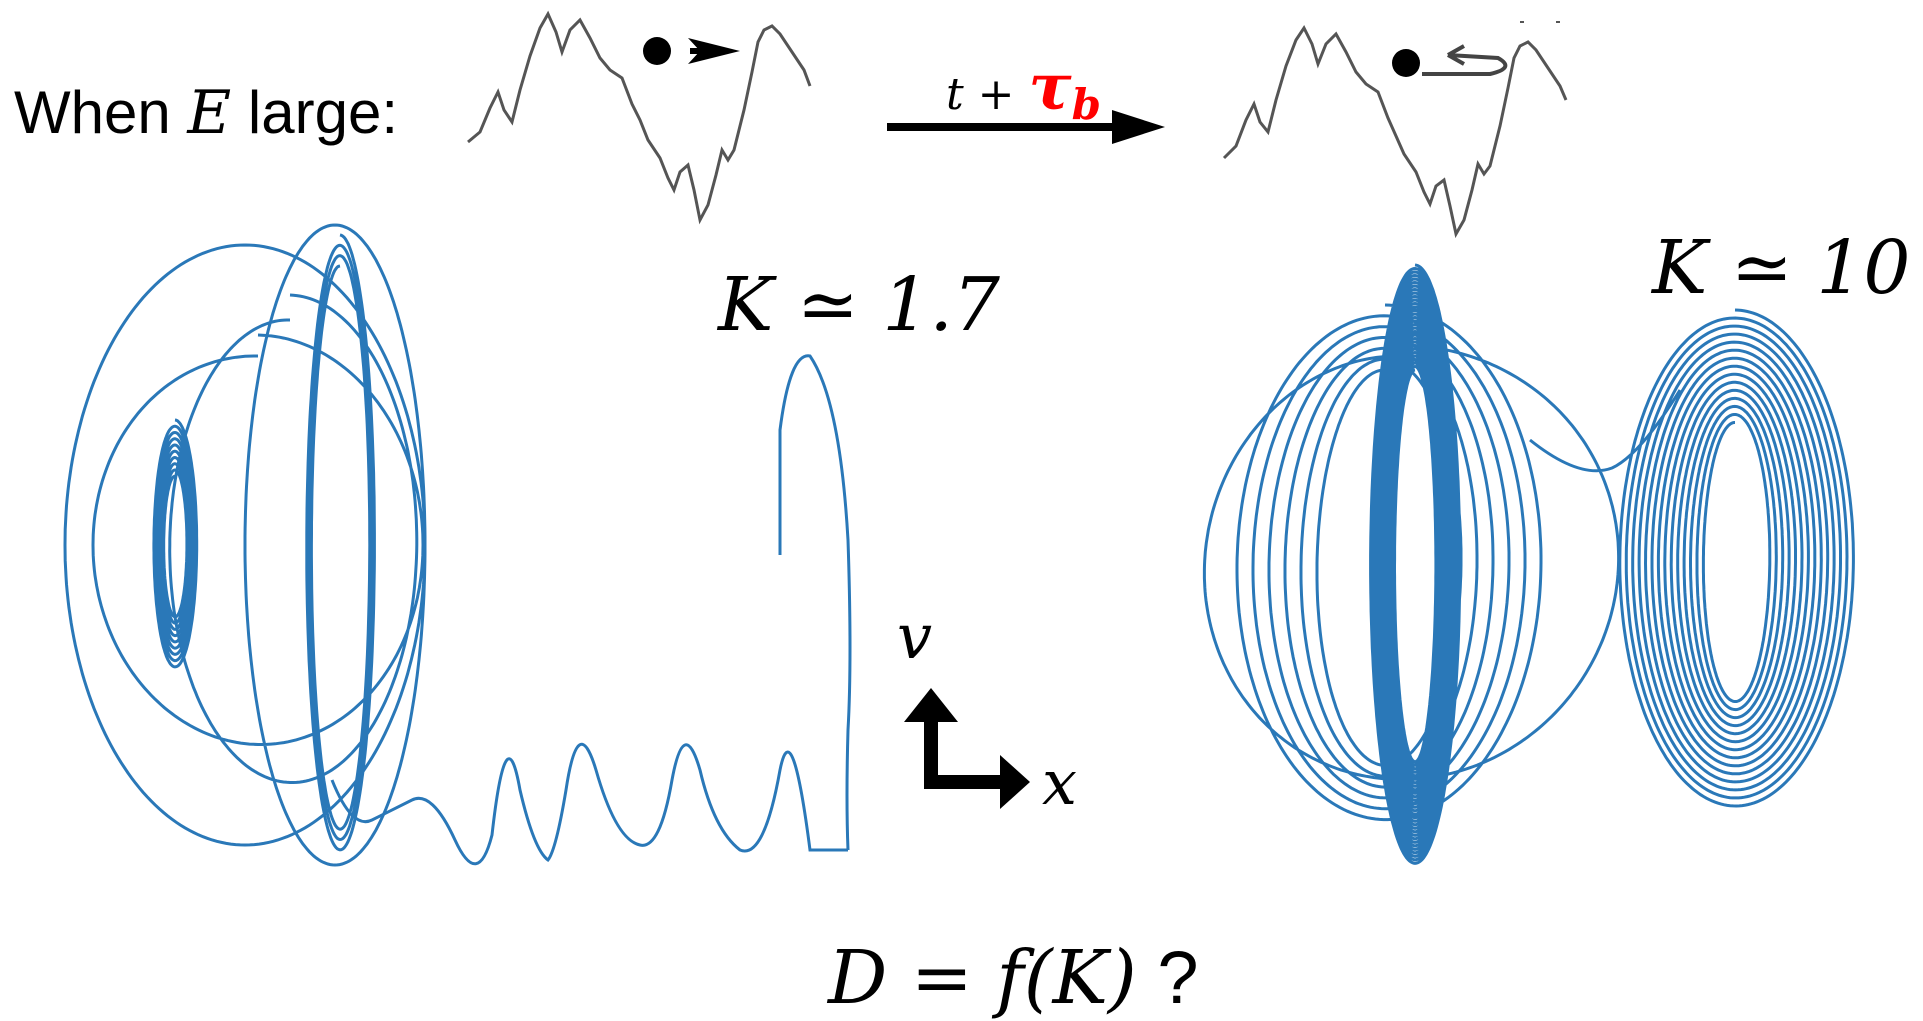 This screenshot has width=1923, height=1021. Describe the element at coordinates (1086, 104) in the screenshot. I see `tau-subscript: b` at that location.